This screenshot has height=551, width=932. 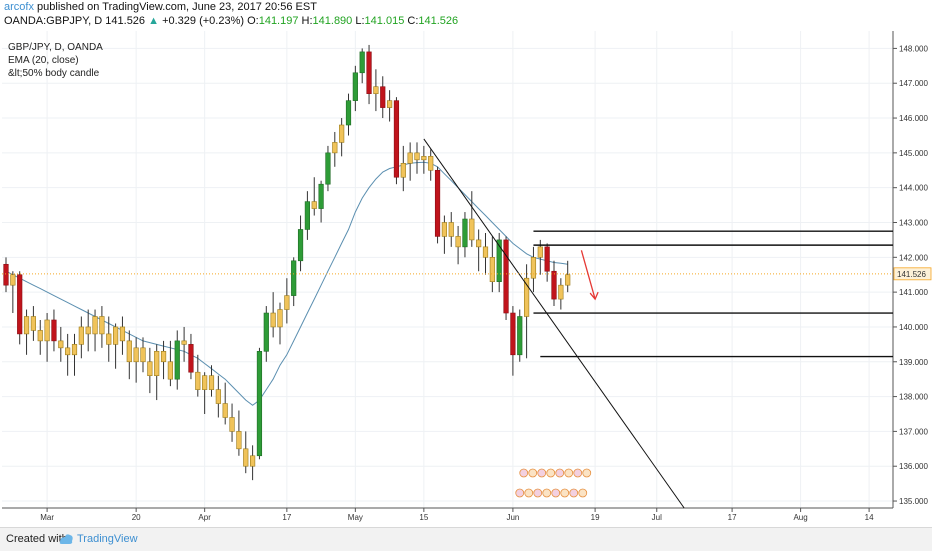 What do you see at coordinates (355, 517) in the screenshot?
I see `x-tick-label: May` at bounding box center [355, 517].